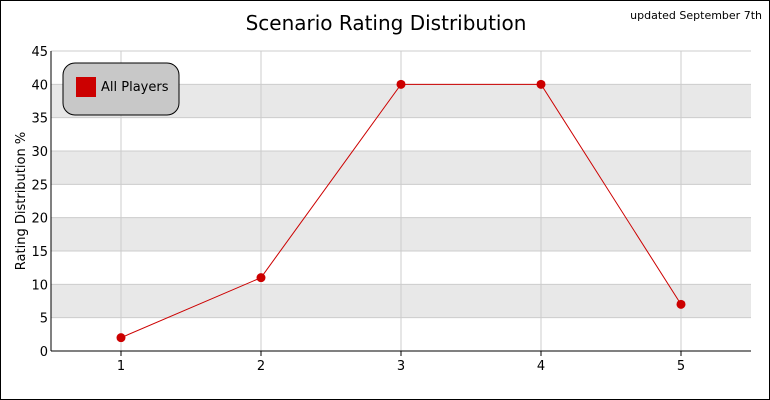 The image size is (770, 400). I want to click on x-tick-label: 2, so click(261, 366).